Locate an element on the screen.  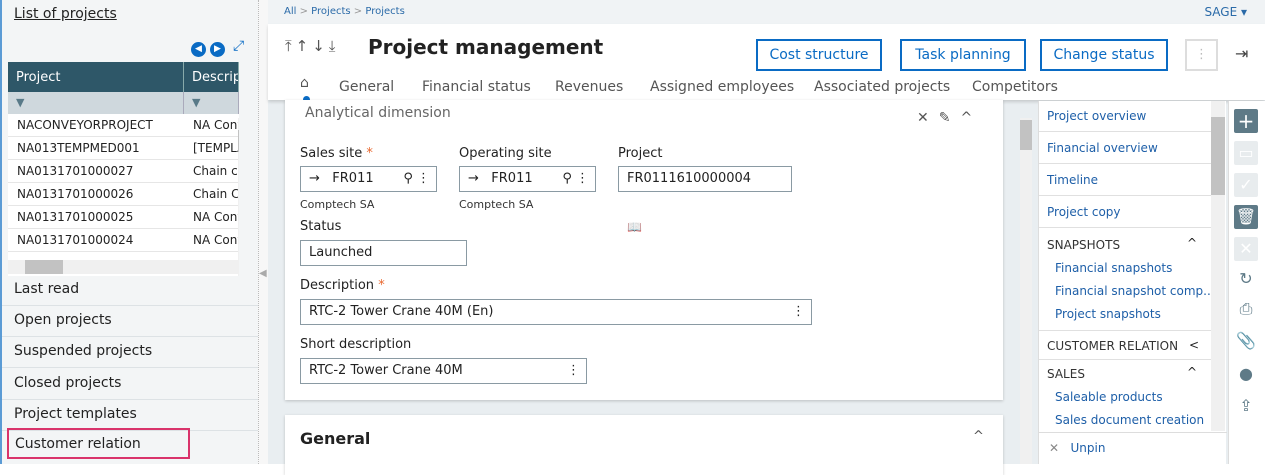
description-field: RTC-2 Tower Crane 40M (En) ⋮ is located at coordinates (556, 312).